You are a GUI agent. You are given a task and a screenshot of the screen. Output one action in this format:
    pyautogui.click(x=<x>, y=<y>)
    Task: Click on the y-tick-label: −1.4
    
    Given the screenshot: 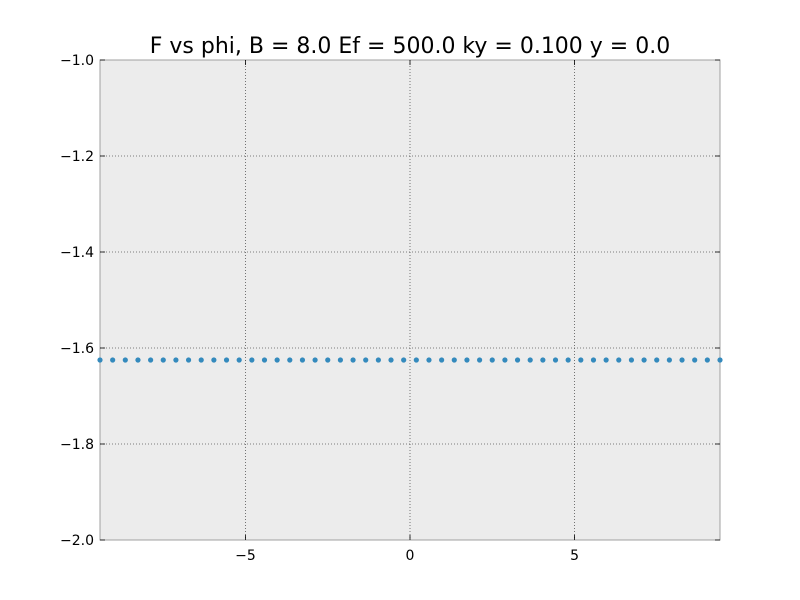 What is the action you would take?
    pyautogui.click(x=77, y=253)
    